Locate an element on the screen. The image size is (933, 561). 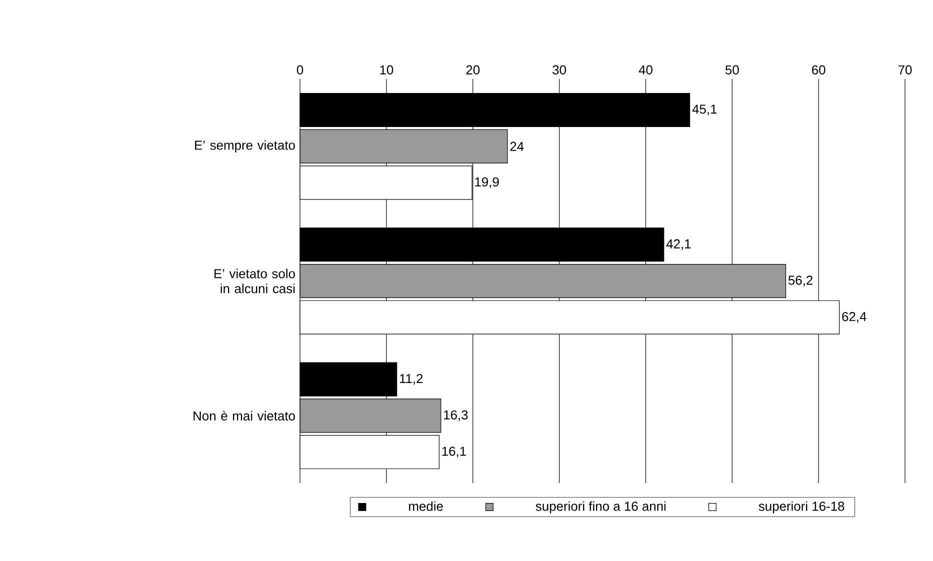
x-tick-label: 60 is located at coordinates (819, 69).